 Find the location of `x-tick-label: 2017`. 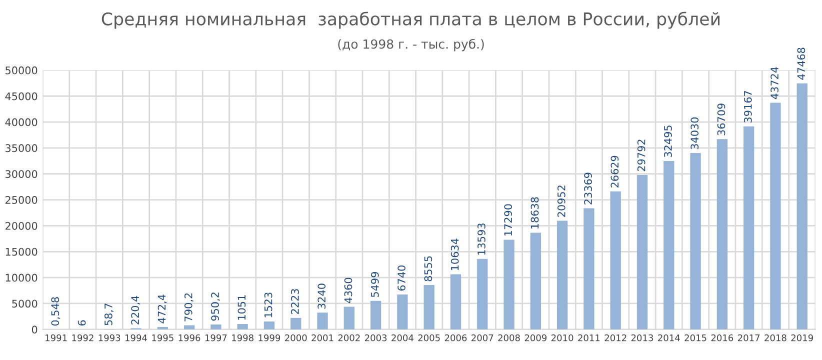

x-tick-label: 2017 is located at coordinates (749, 338).